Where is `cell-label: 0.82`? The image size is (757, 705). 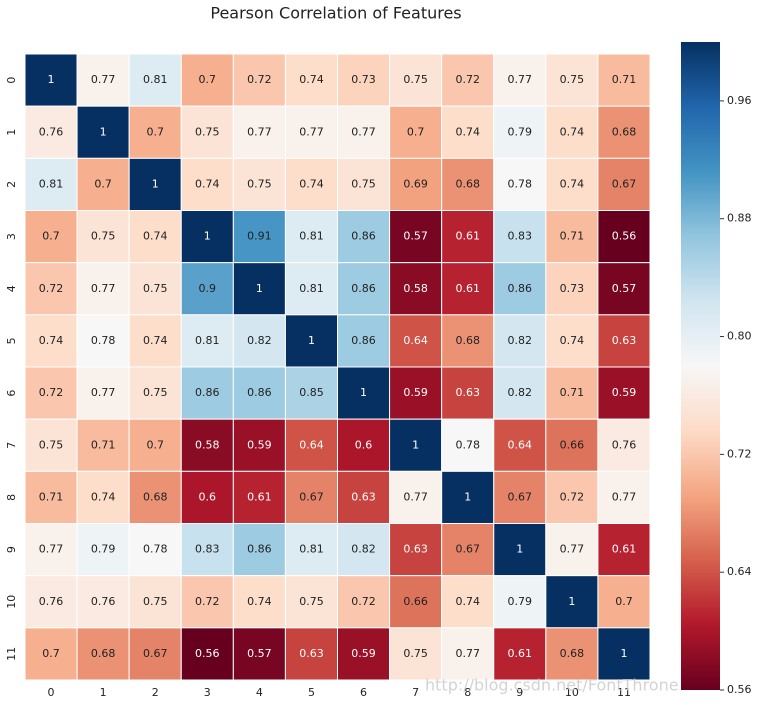 cell-label: 0.82 is located at coordinates (363, 549).